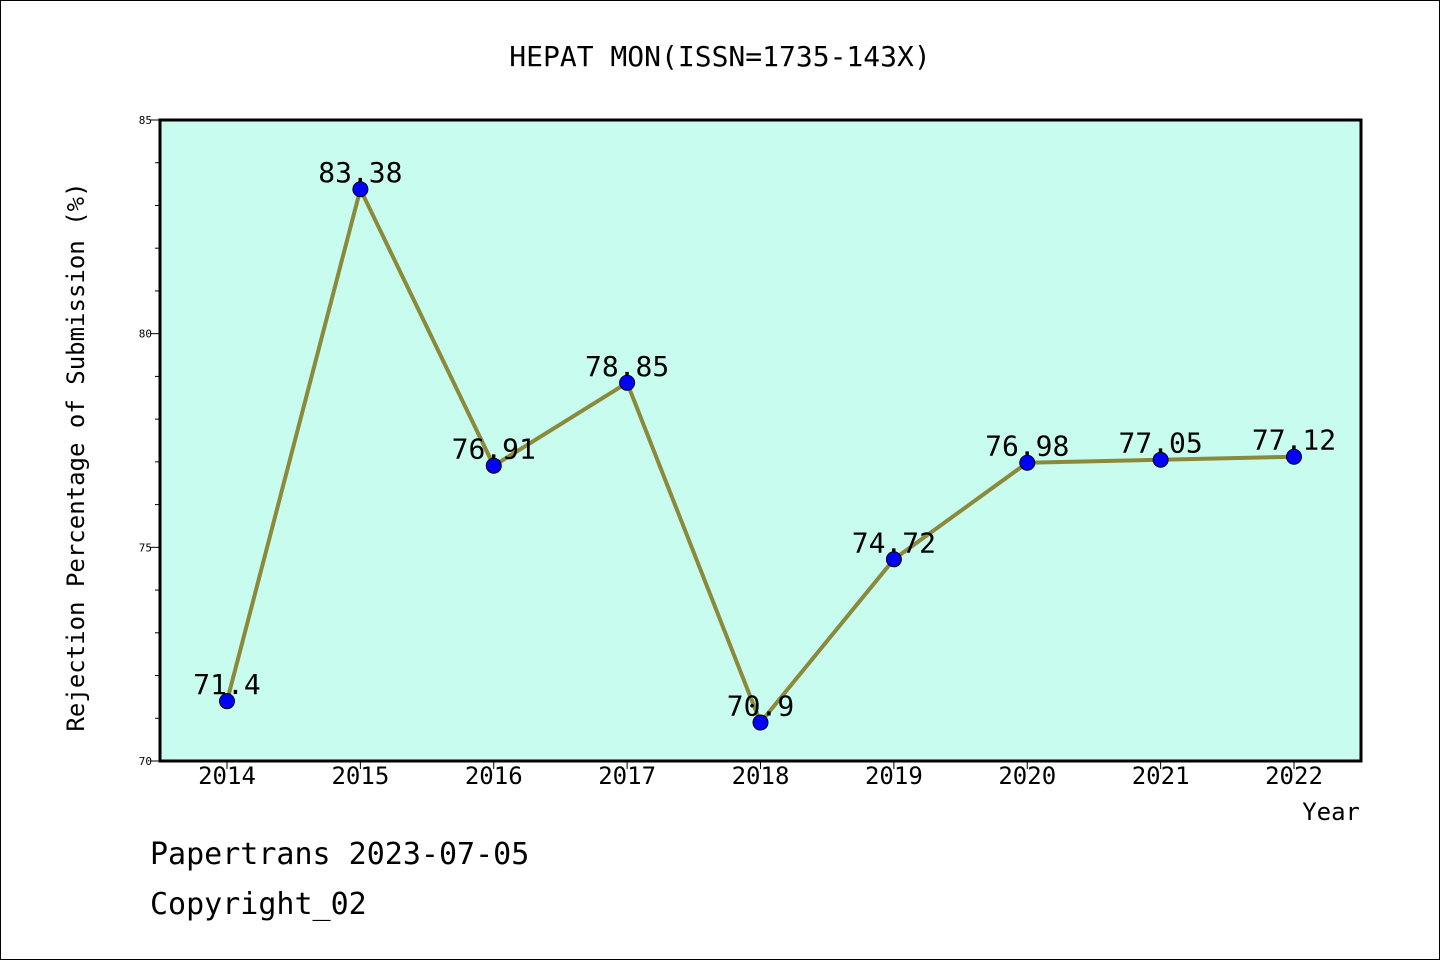  Describe the element at coordinates (76, 456) in the screenshot. I see `y-axis-label: Rejection Percentage of Submission (%)` at that location.